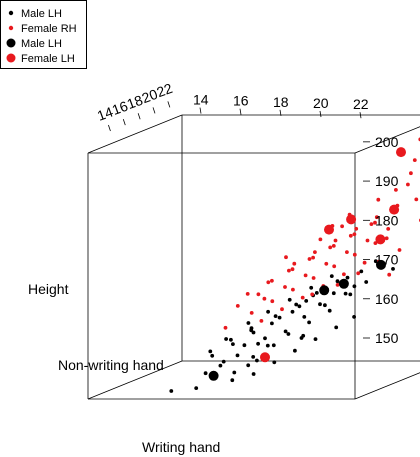 The width and height of the screenshot is (420, 457). What do you see at coordinates (387, 338) in the screenshot?
I see `z-tick-label: 150` at bounding box center [387, 338].